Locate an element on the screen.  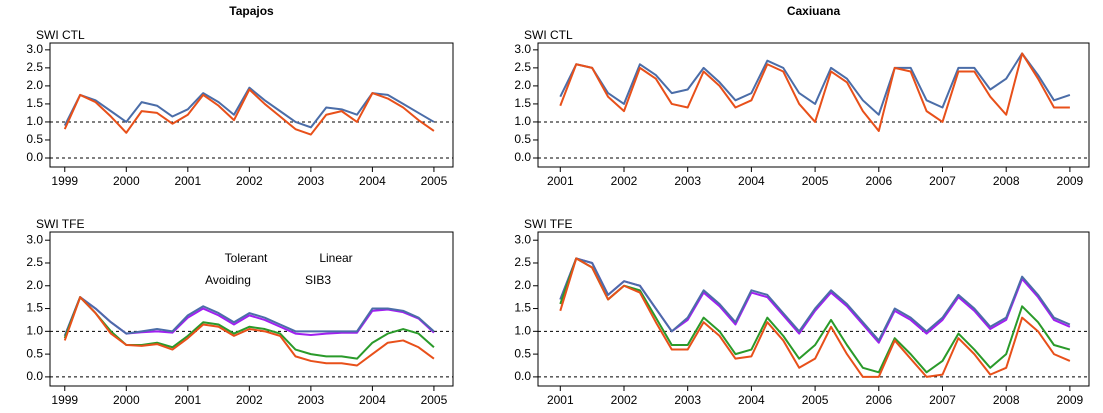
plot-frame is located at coordinates (251, 105).